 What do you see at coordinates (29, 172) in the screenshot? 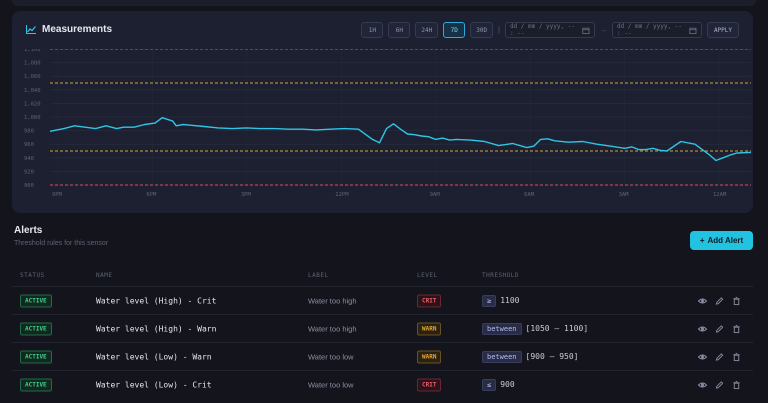
I see `y-tick-label: 920` at bounding box center [29, 172].